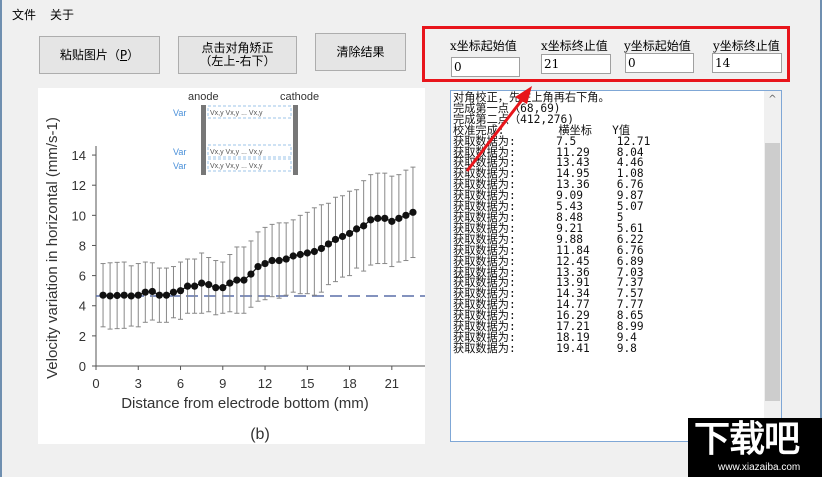 This screenshot has width=822, height=477. Describe the element at coordinates (659, 63) in the screenshot. I see `y-start-input` at that location.